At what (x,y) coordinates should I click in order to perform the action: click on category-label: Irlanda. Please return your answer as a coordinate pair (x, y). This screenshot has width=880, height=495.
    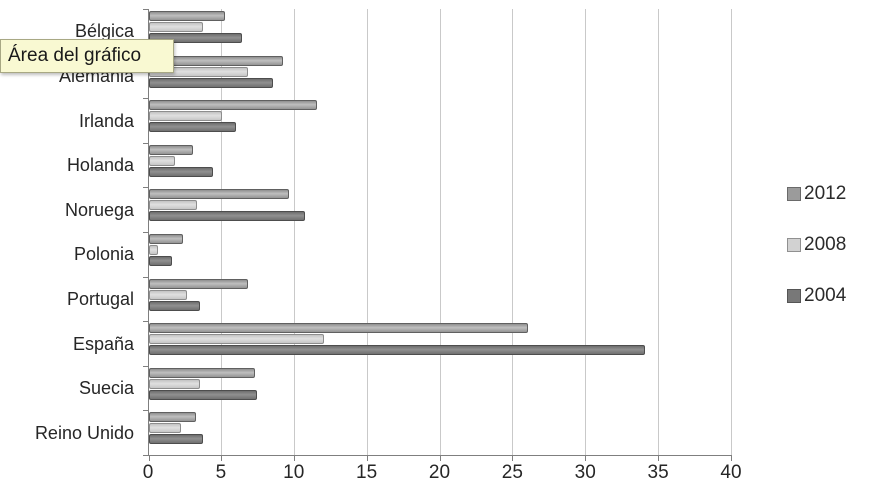
    Looking at the image, I should click on (106, 121).